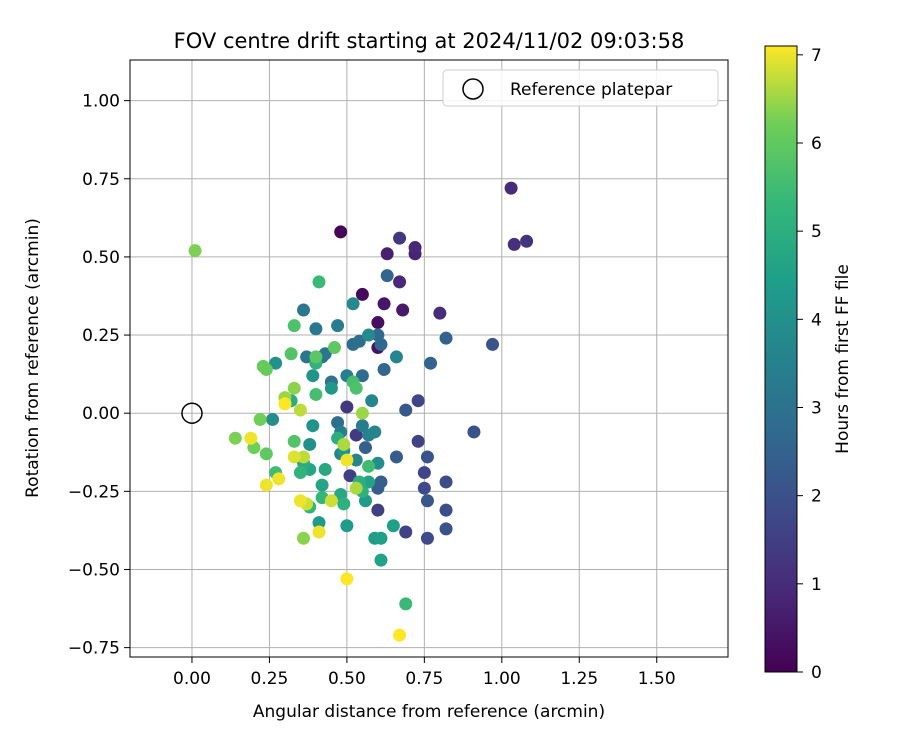  Describe the element at coordinates (101, 258) in the screenshot. I see `y-tick-label: 0.50` at that location.